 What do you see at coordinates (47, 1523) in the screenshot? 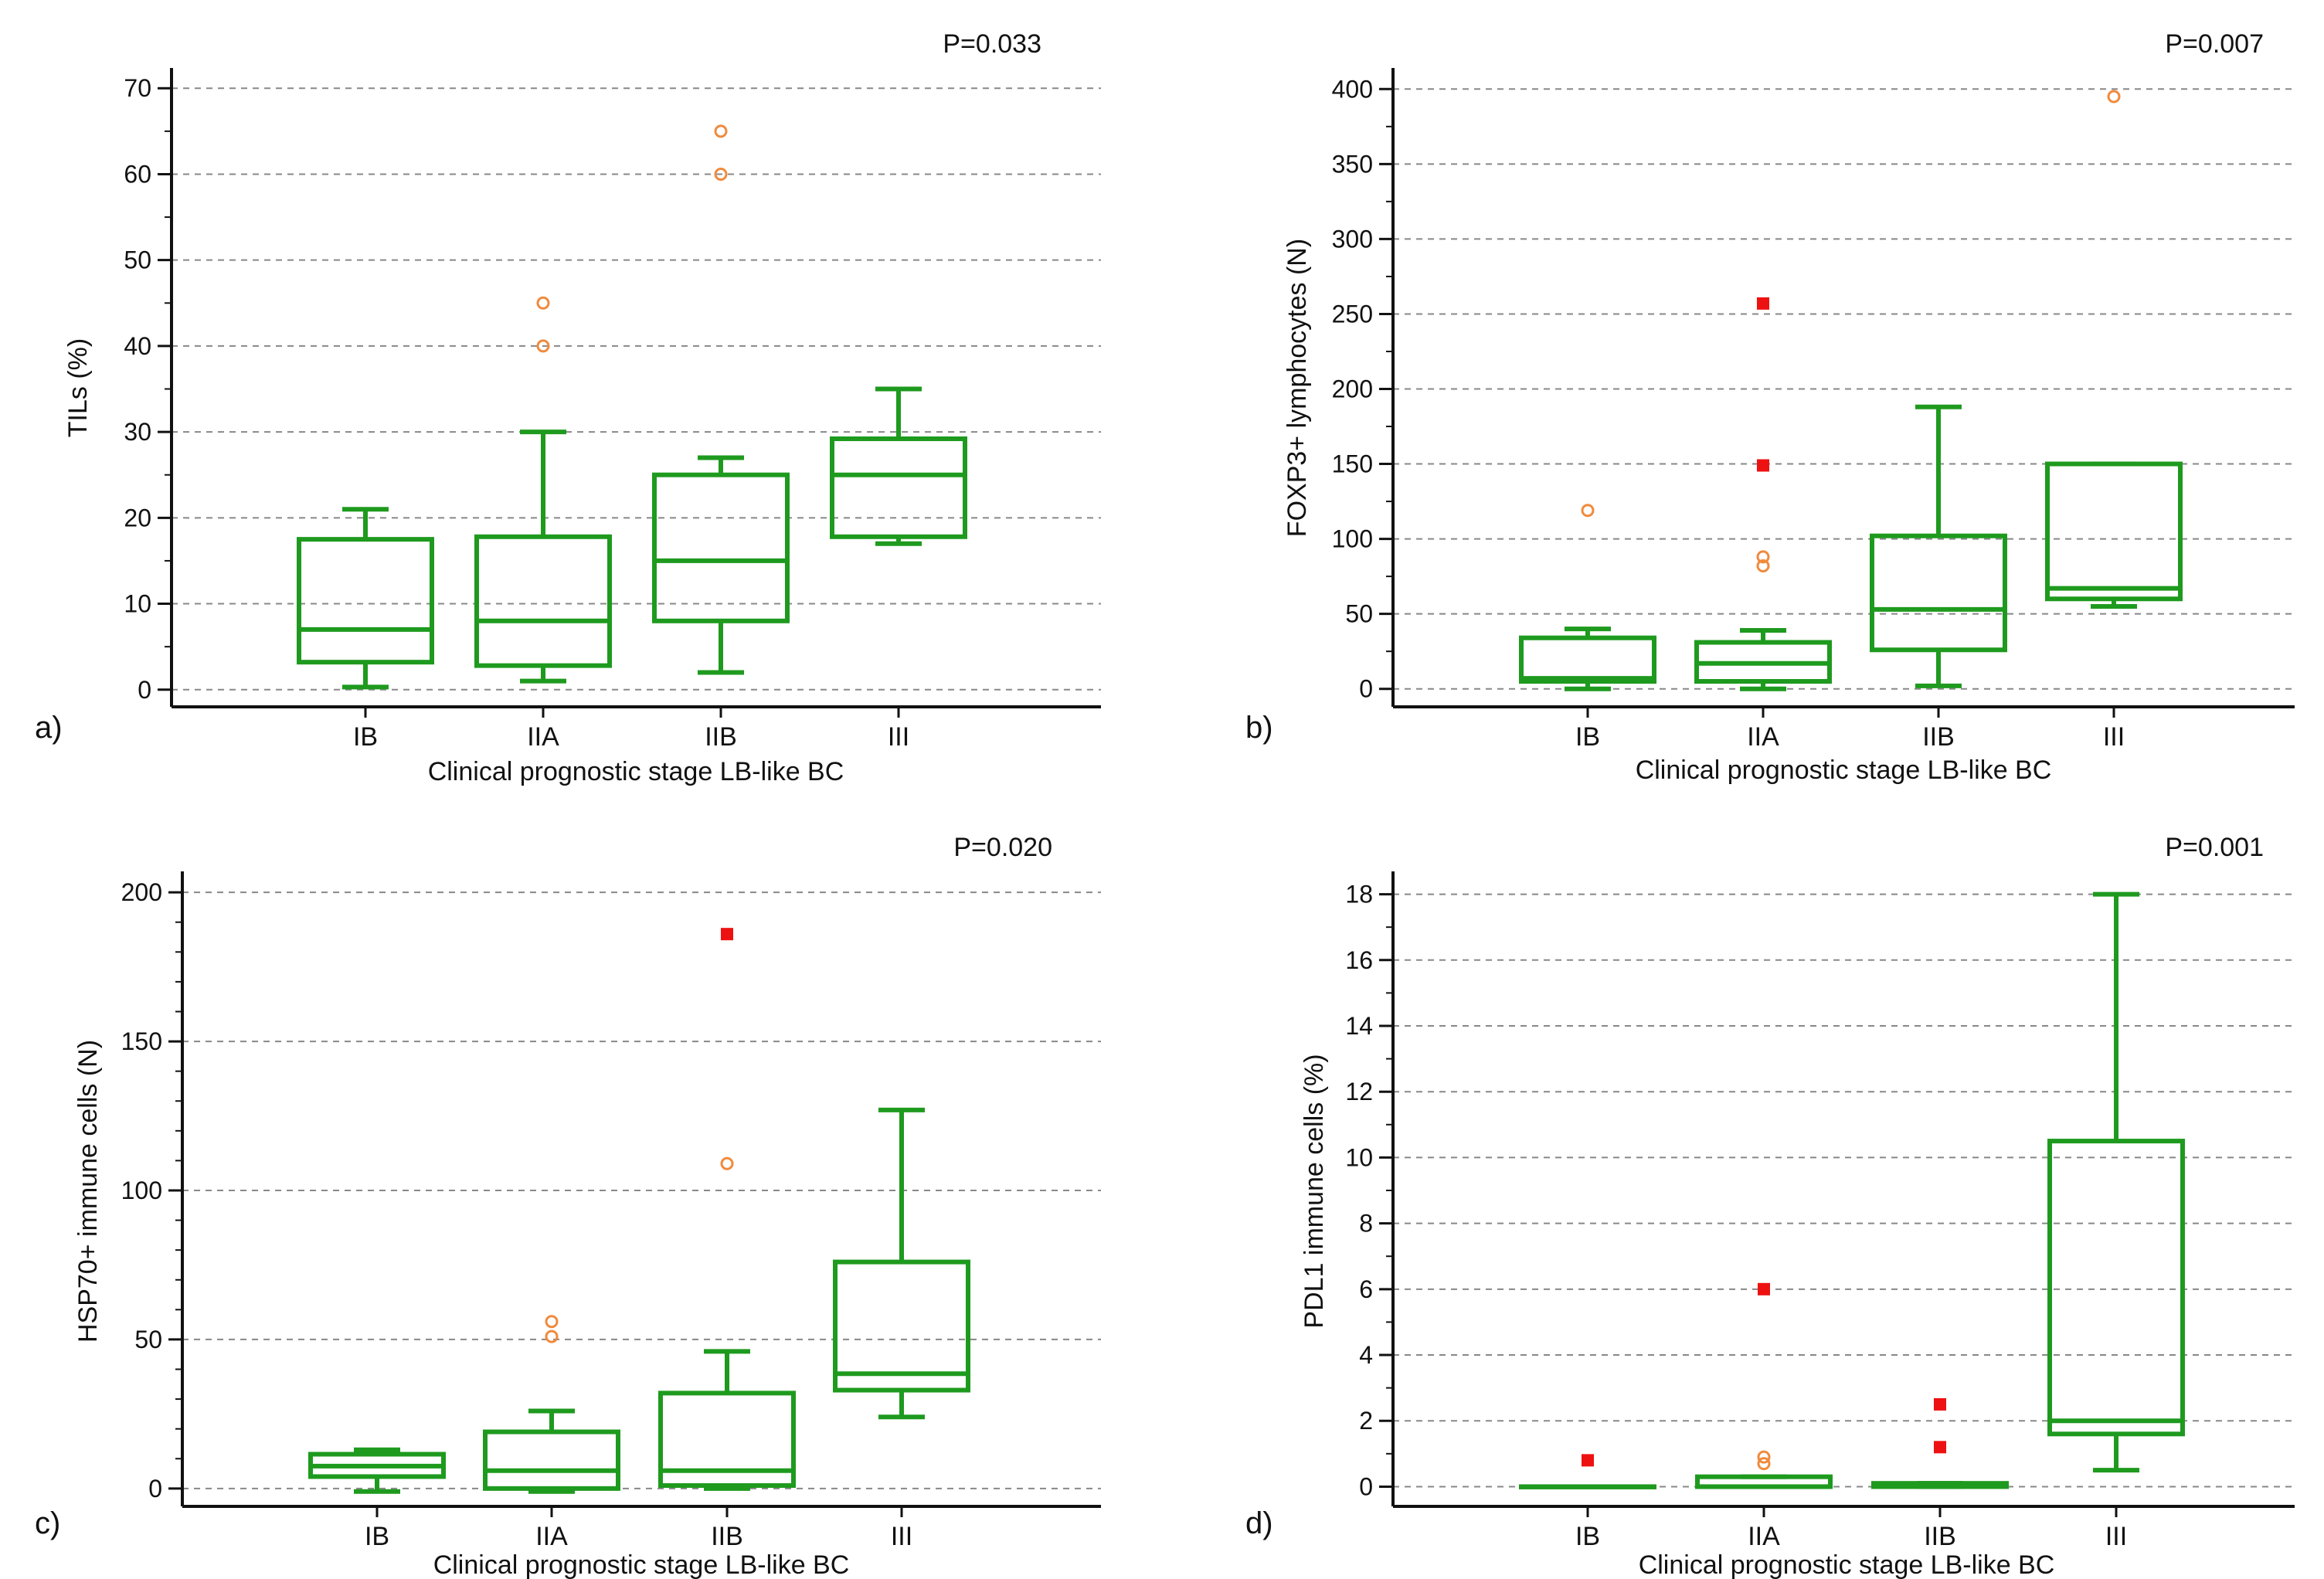
I see `panel-label: c)` at bounding box center [47, 1523].